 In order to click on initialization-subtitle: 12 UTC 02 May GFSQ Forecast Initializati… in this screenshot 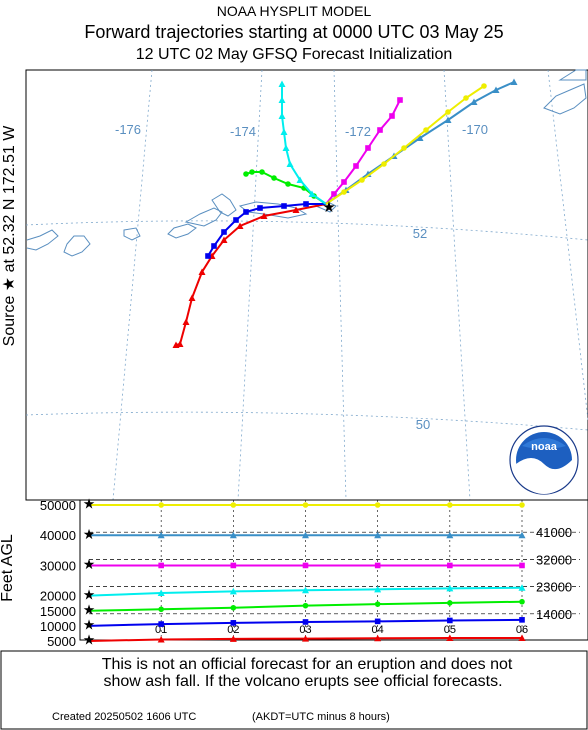, I will do `click(294, 54)`.